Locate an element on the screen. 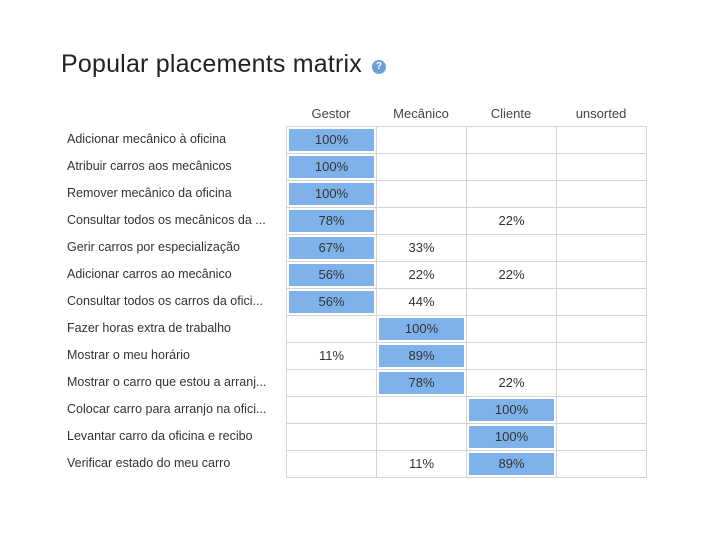 The height and width of the screenshot is (553, 709). column-header-unsorted: unsorted is located at coordinates (601, 113).